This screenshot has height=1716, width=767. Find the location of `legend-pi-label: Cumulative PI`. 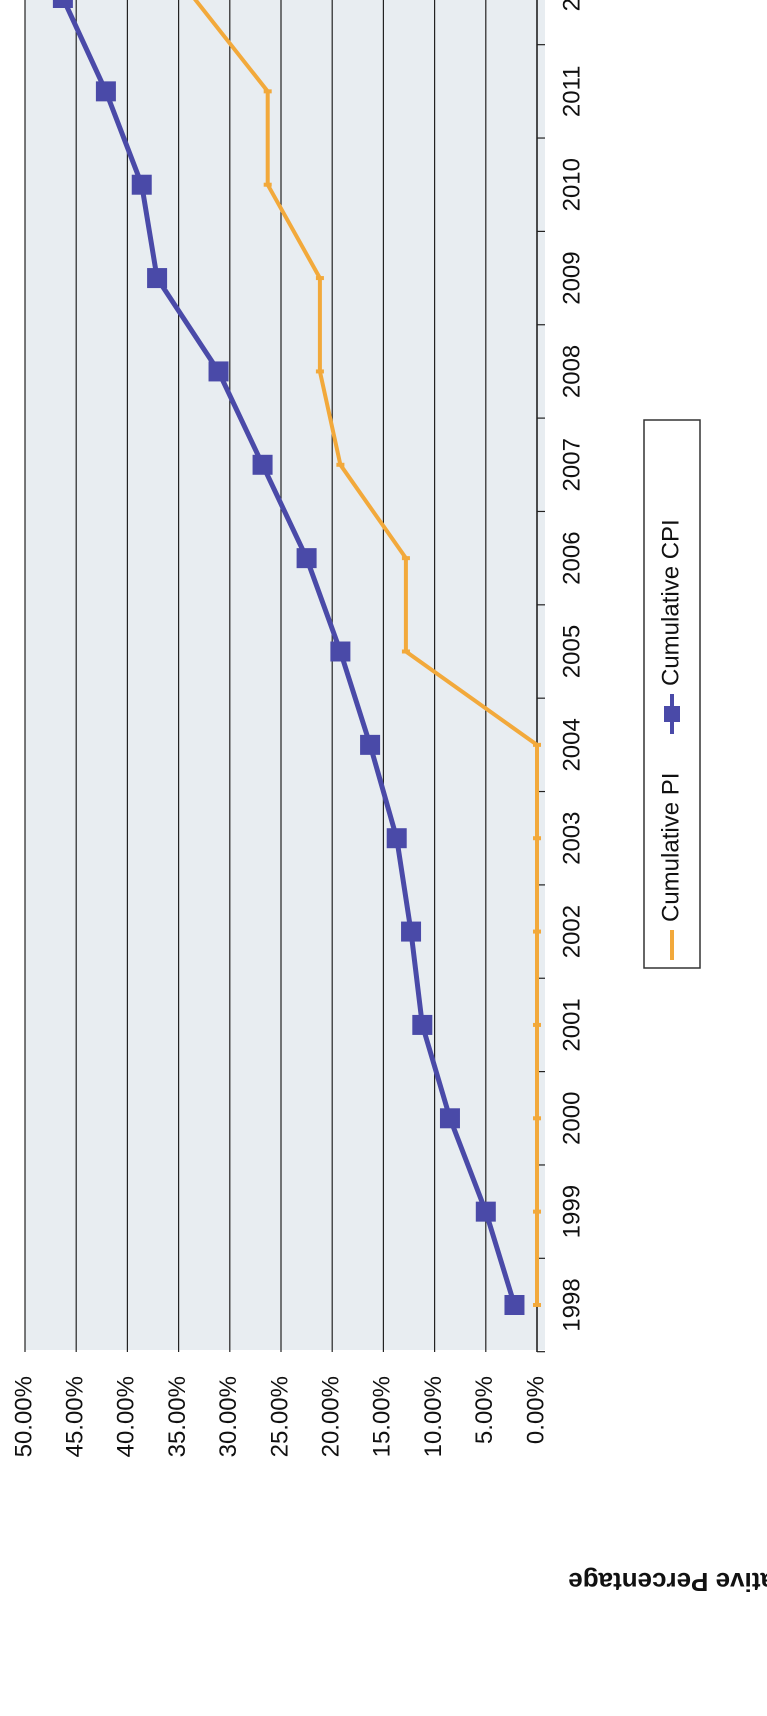

legend-pi-label: Cumulative PI is located at coordinates (670, 847).